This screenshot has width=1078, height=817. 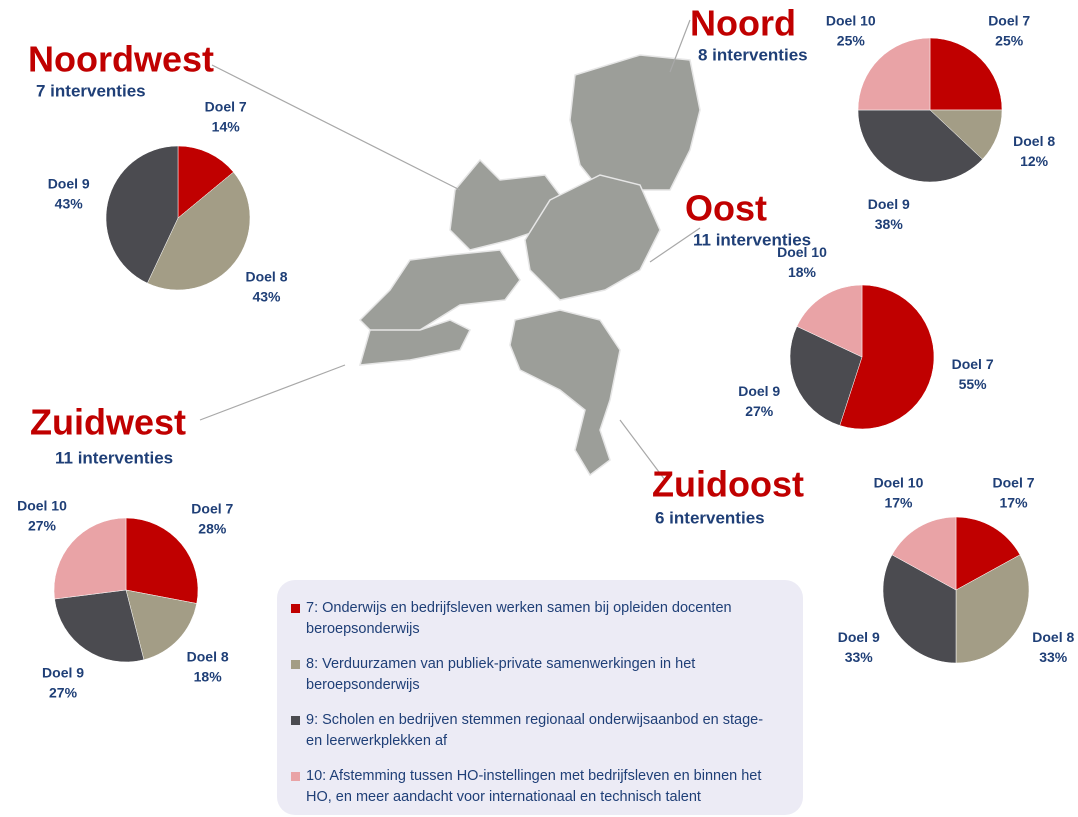 I want to click on region-title: Noordwest, so click(x=121, y=59).